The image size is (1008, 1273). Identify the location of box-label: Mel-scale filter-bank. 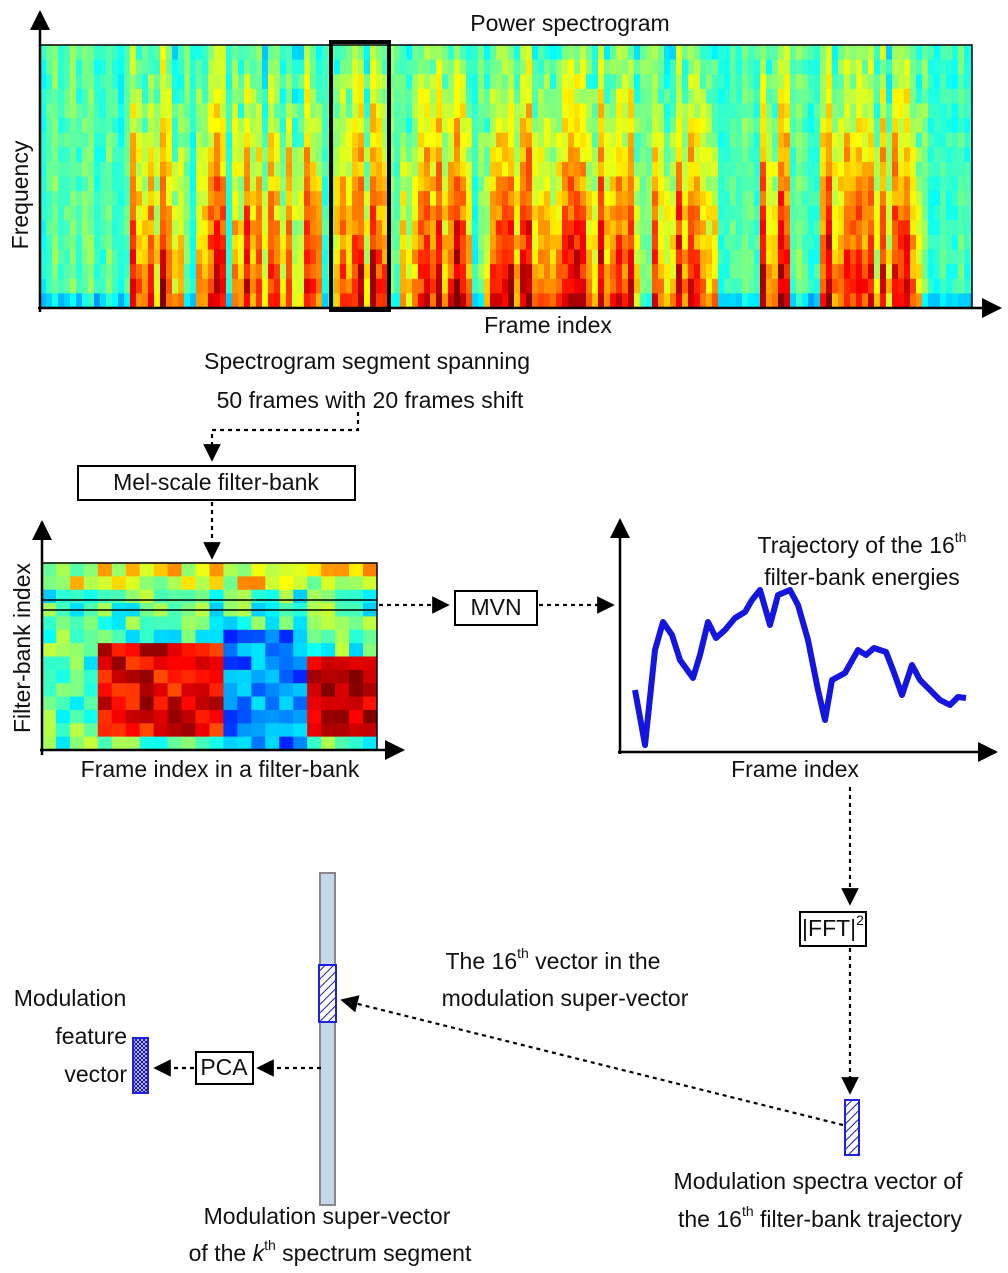
(216, 482).